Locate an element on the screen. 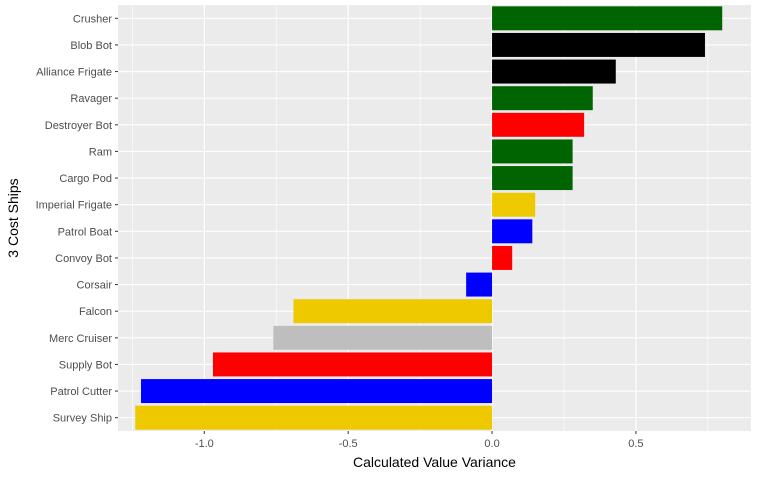  y-tick-label: Patrol Cutter is located at coordinates (81, 392).